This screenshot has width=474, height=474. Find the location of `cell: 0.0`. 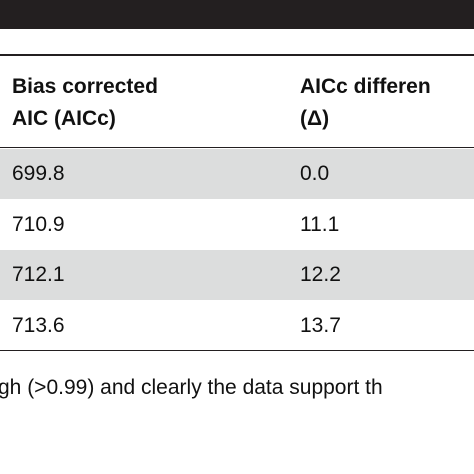

cell: 0.0 is located at coordinates (315, 173).